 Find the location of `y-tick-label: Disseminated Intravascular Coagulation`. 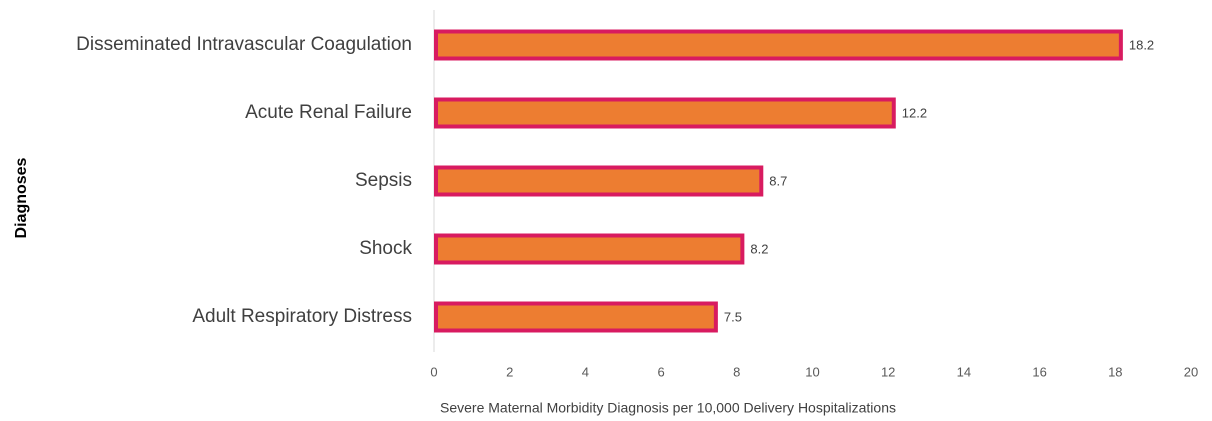

y-tick-label: Disseminated Intravascular Coagulation is located at coordinates (244, 44).